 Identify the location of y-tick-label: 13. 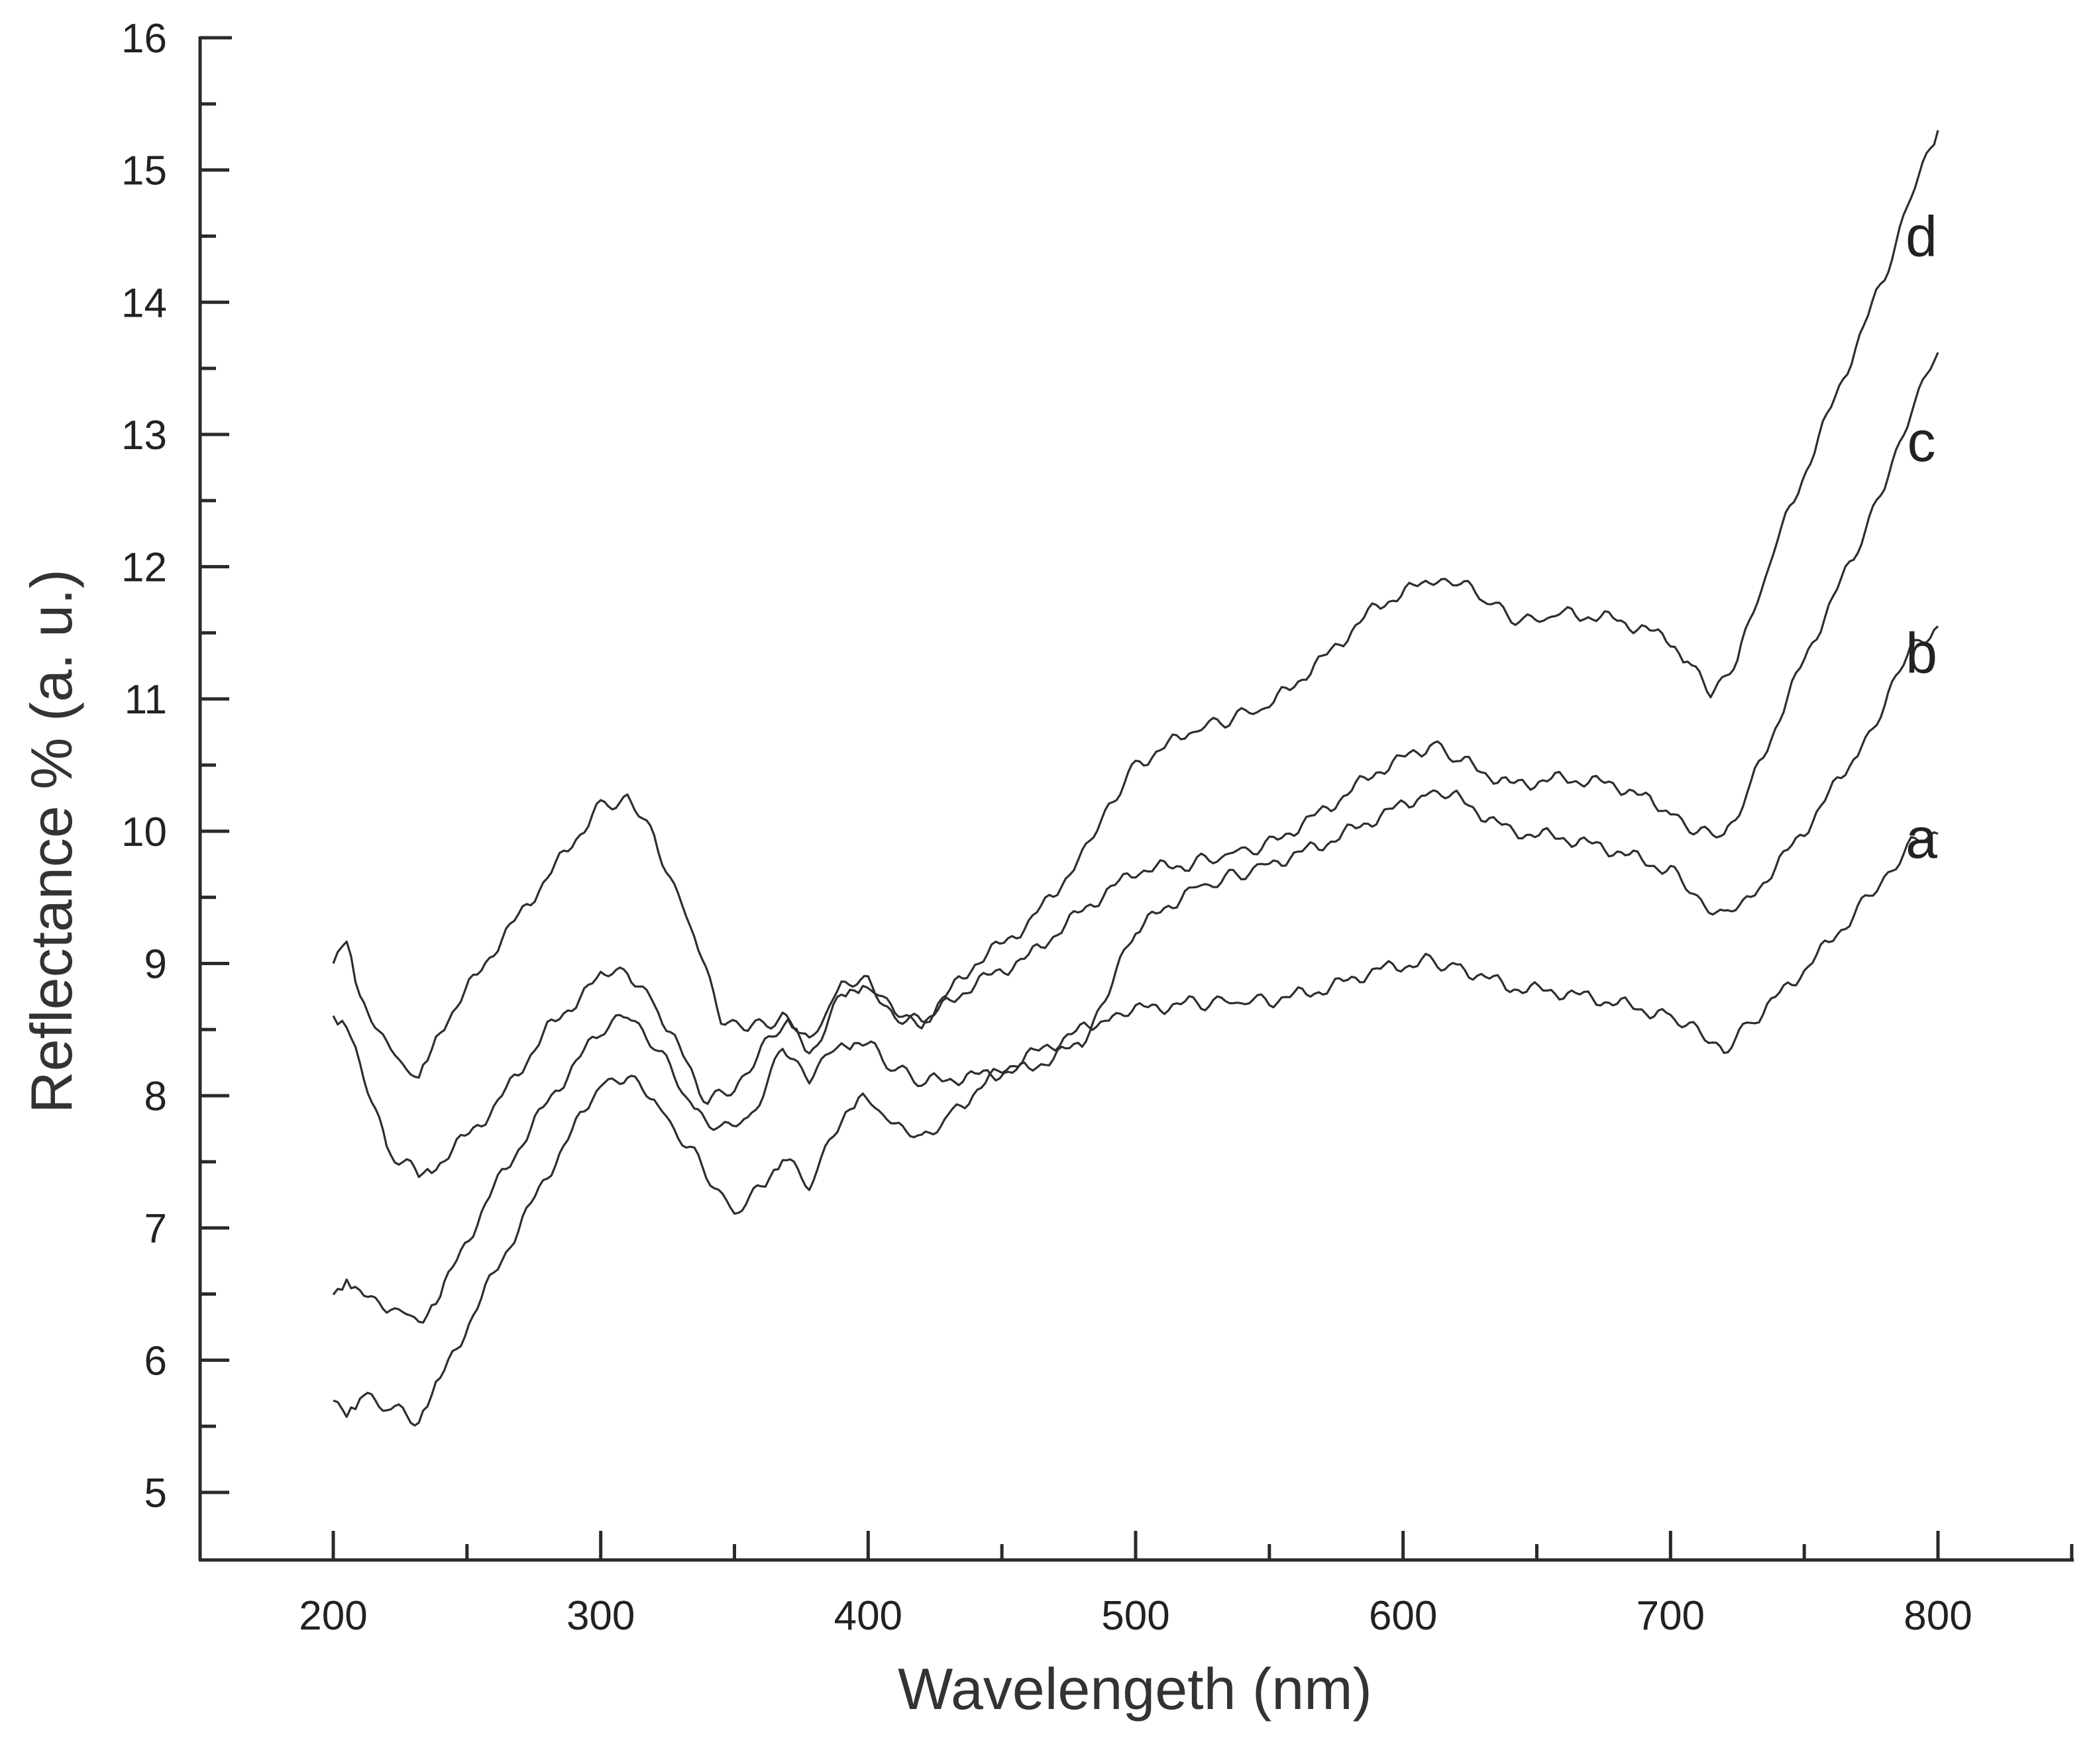
(144, 435).